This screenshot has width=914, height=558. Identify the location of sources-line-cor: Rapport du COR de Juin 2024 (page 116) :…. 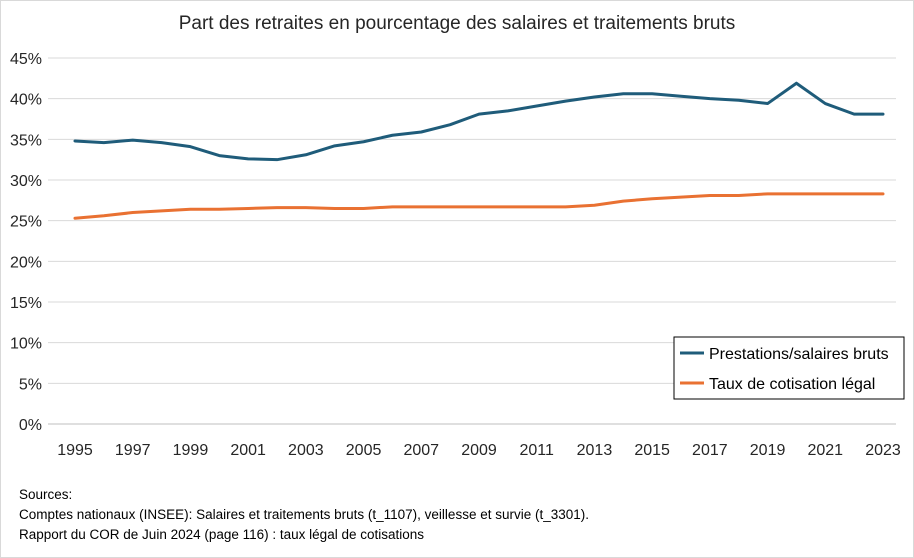
(221, 534).